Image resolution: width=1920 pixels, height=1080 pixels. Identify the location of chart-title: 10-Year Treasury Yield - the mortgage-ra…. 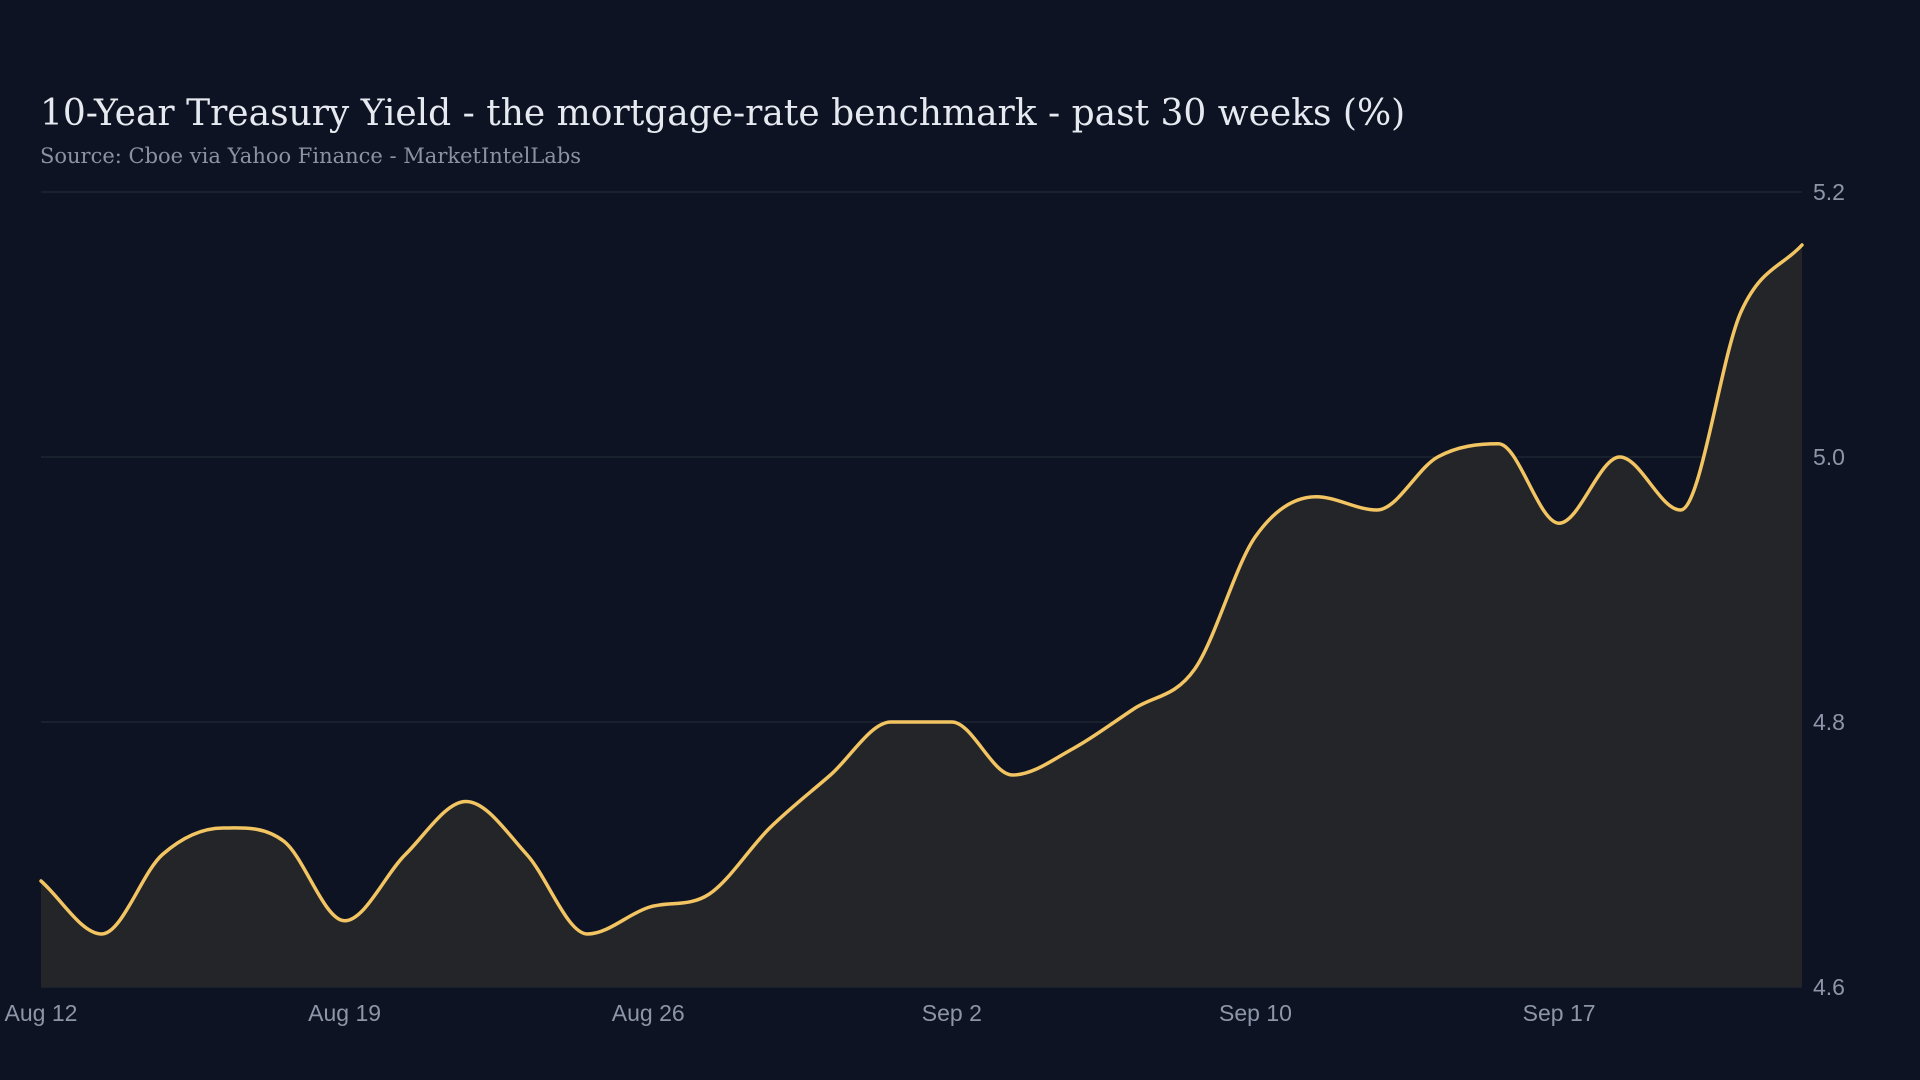
(722, 113).